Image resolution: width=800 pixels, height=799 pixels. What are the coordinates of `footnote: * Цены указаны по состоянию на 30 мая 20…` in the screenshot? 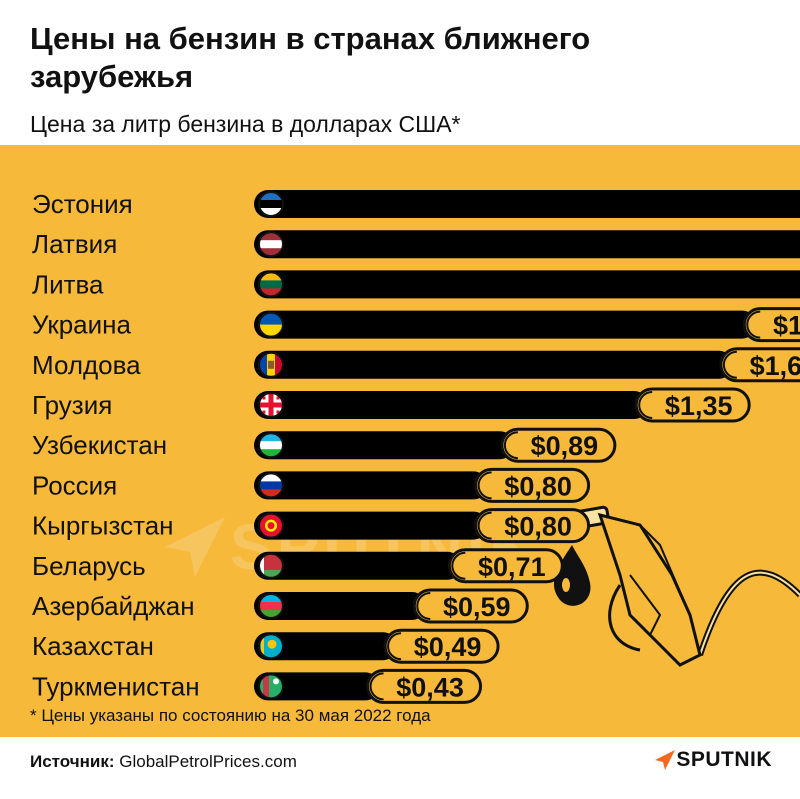 It's located at (230, 715).